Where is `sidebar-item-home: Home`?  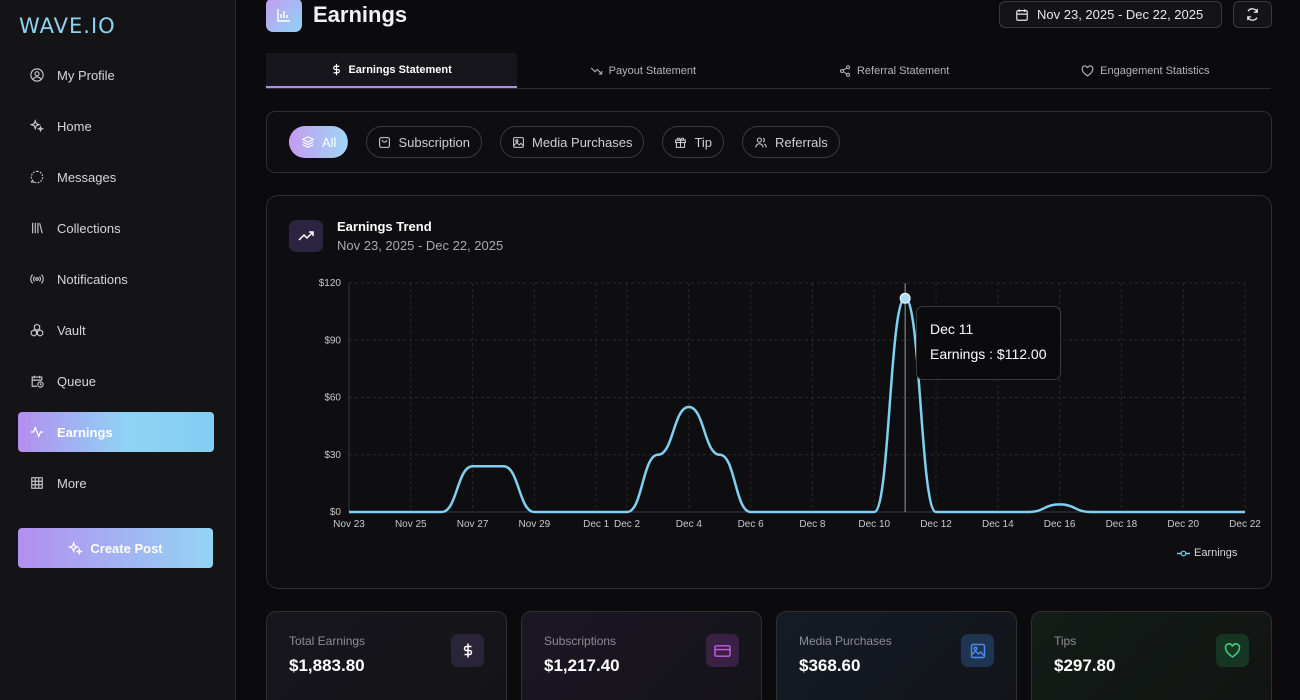
sidebar-item-home: Home is located at coordinates (116, 126).